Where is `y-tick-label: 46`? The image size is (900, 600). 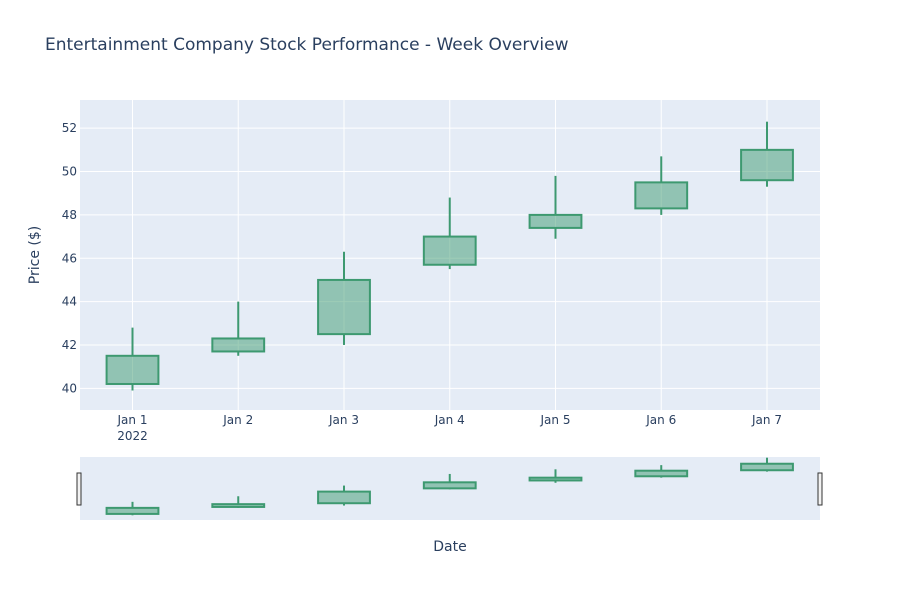
y-tick-label: 46 is located at coordinates (69, 258).